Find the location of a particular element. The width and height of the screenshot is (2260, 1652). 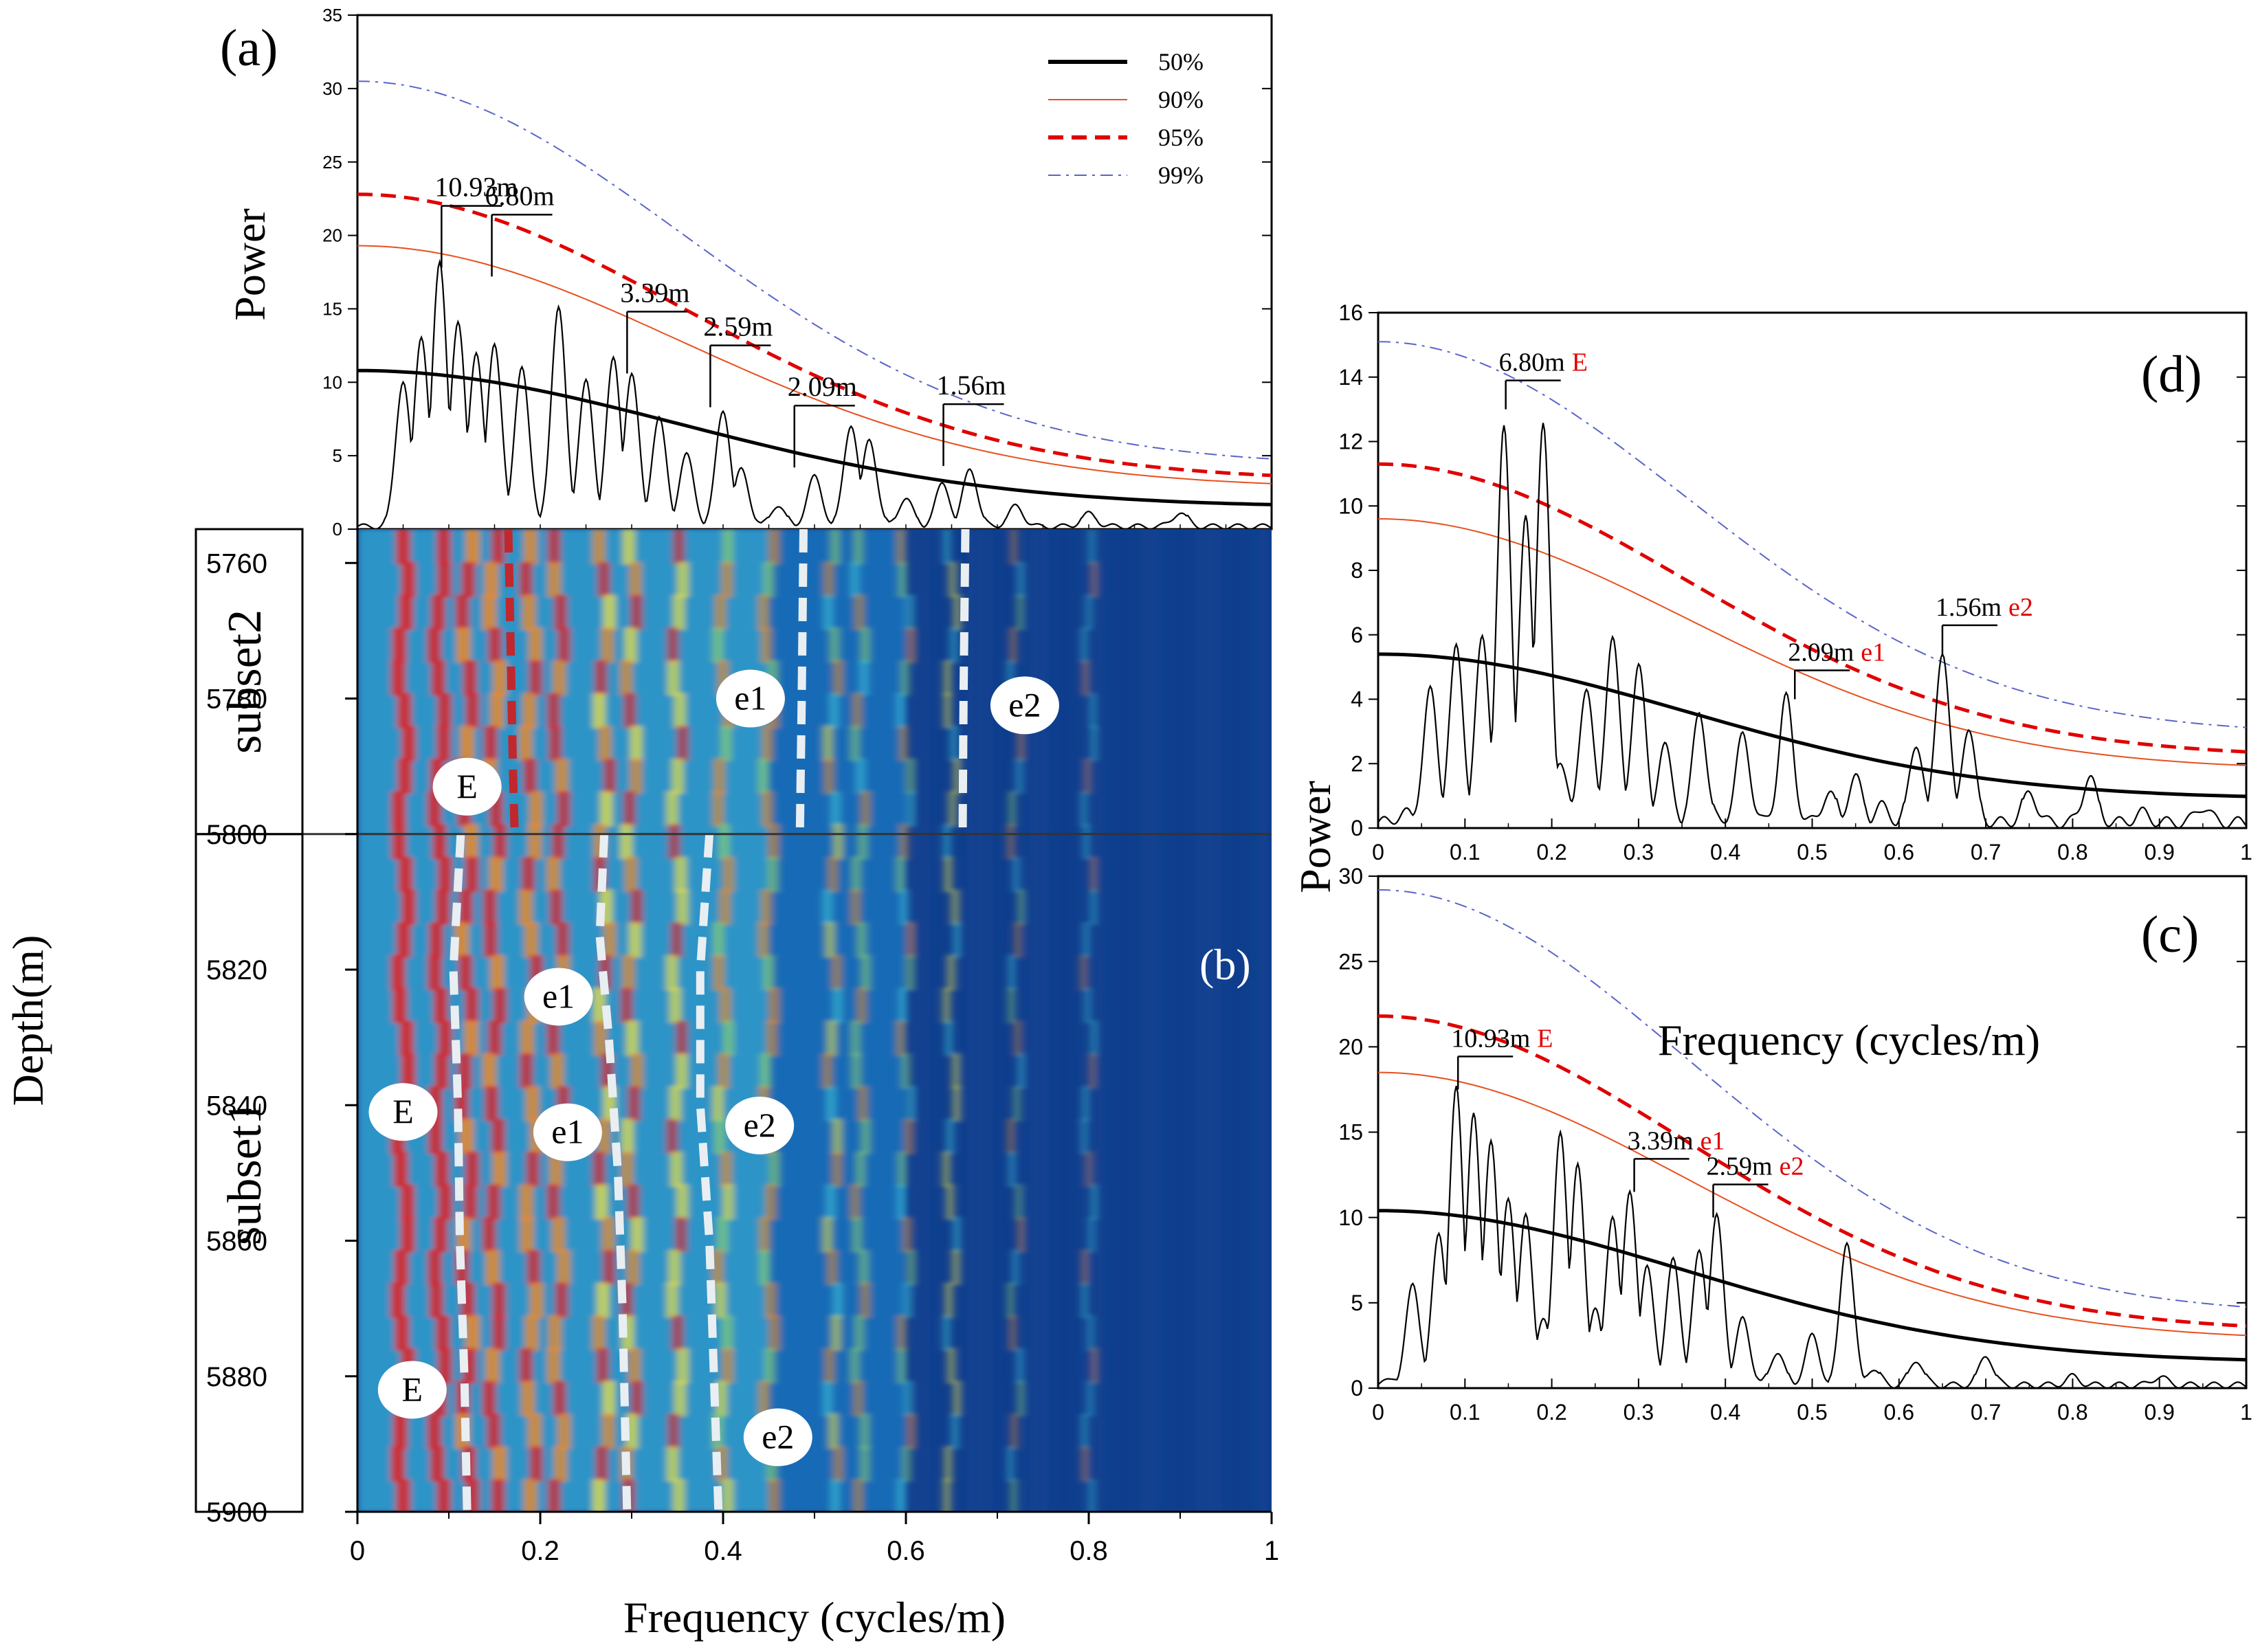

legend-label: 99% is located at coordinates (1181, 175).